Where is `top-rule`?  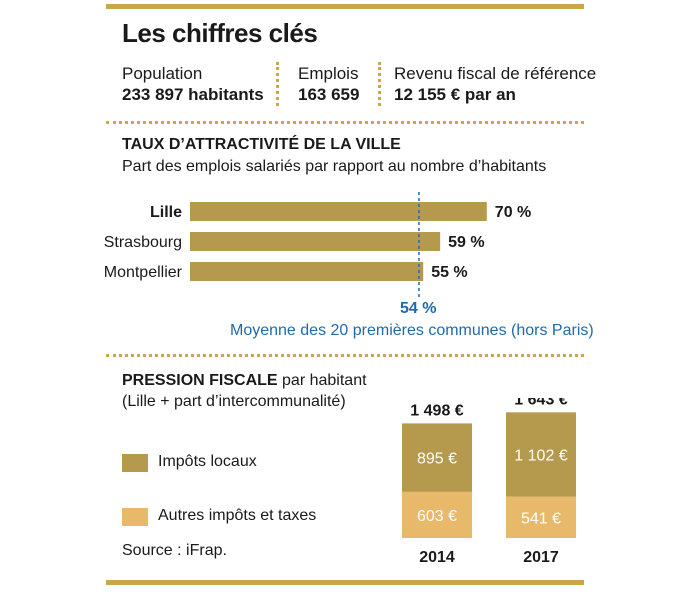 top-rule is located at coordinates (345, 6).